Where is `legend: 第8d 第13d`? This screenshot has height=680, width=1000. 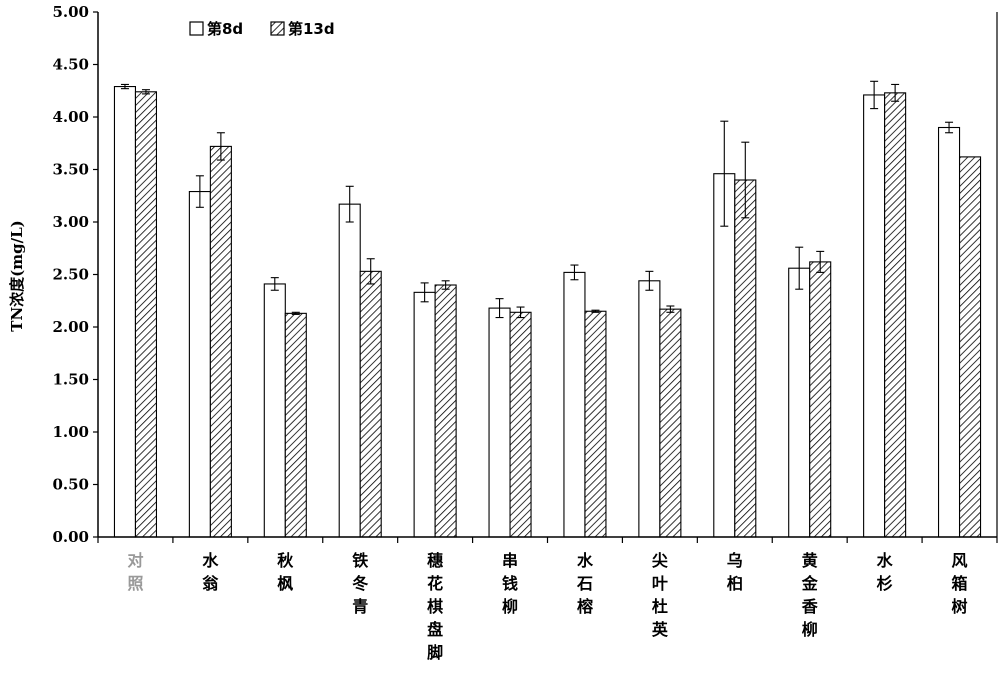
legend: 第8d 第13d is located at coordinates (262, 29).